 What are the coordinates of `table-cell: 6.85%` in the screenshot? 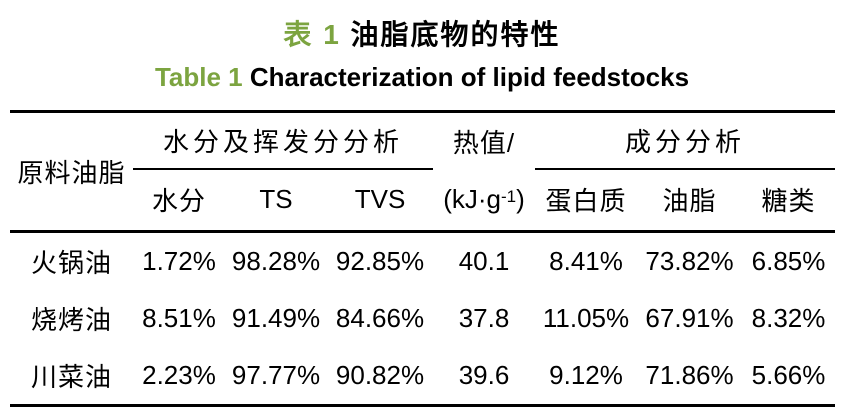 It's located at (788, 260).